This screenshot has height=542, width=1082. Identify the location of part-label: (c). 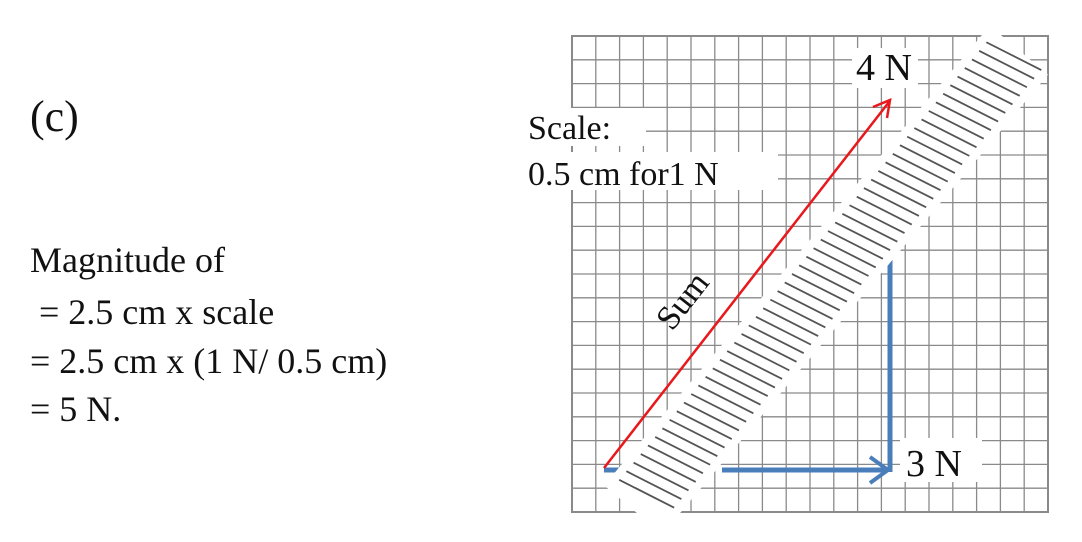
(54, 116).